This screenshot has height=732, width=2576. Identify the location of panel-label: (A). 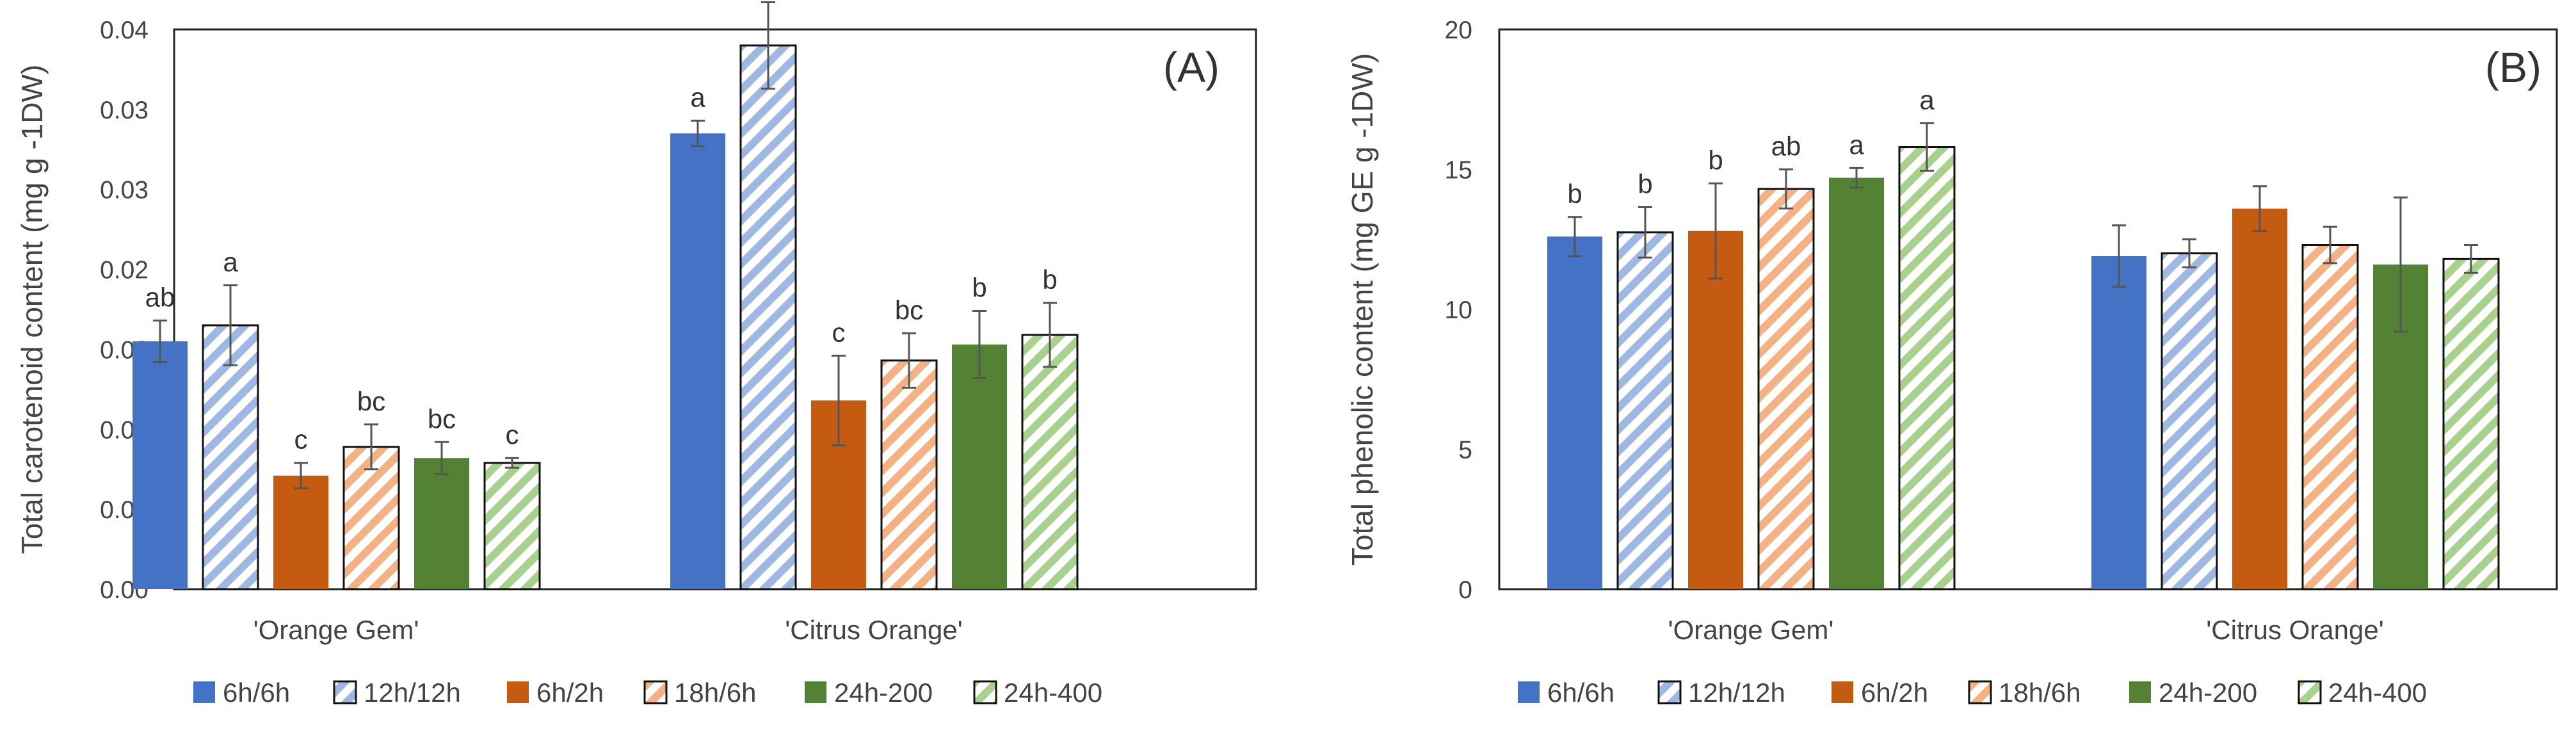
(1191, 67).